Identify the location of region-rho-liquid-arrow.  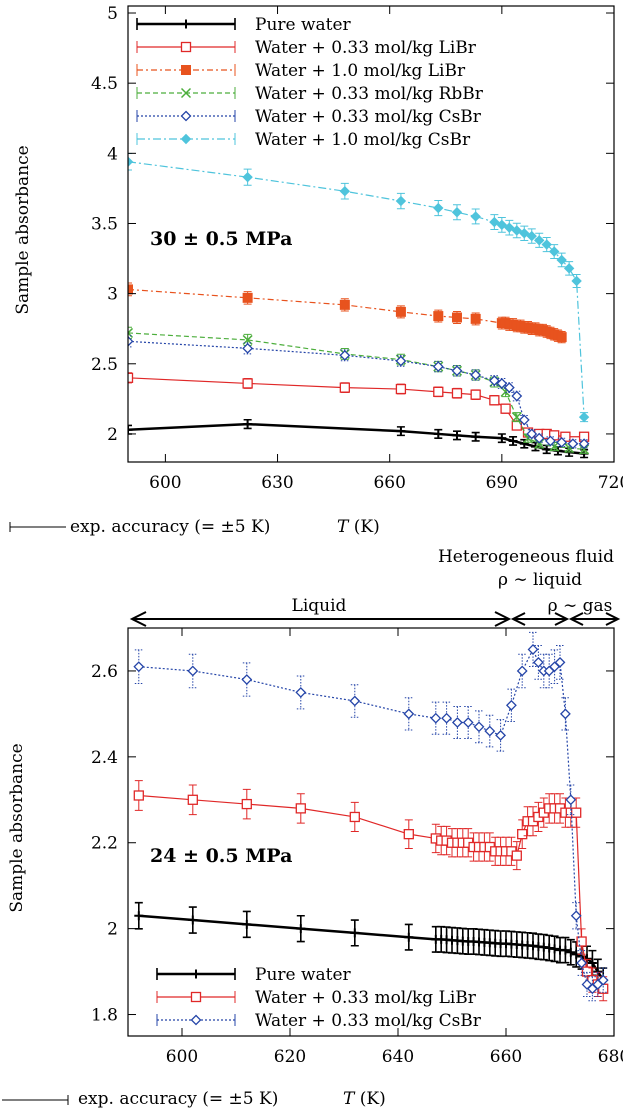
(540, 619).